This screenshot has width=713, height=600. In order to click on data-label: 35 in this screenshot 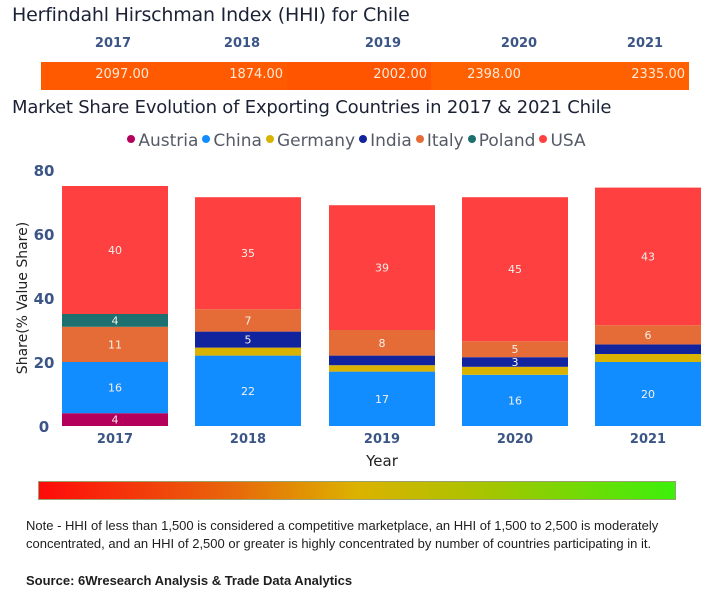, I will do `click(248, 253)`.